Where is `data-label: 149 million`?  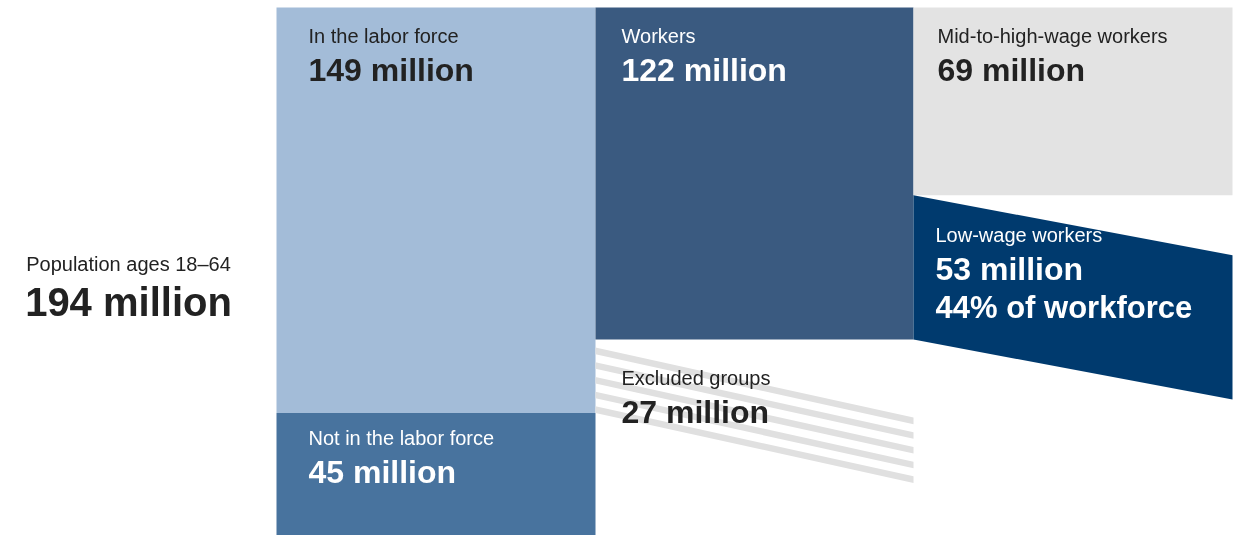
data-label: 149 million is located at coordinates (391, 69).